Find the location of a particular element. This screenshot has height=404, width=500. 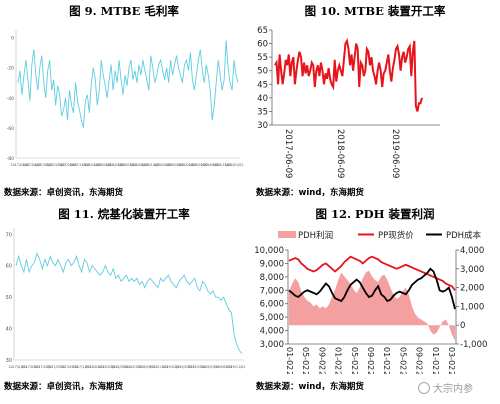

x-tick-label: 2019/03/02 is located at coordinates (174, 165).